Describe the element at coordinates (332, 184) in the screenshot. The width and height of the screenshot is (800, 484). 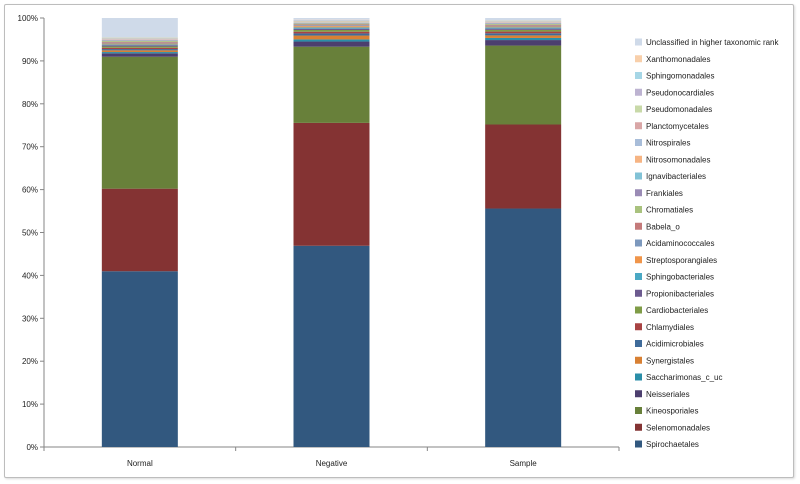
I see `bar-segment-selenomonadales-negative` at that location.